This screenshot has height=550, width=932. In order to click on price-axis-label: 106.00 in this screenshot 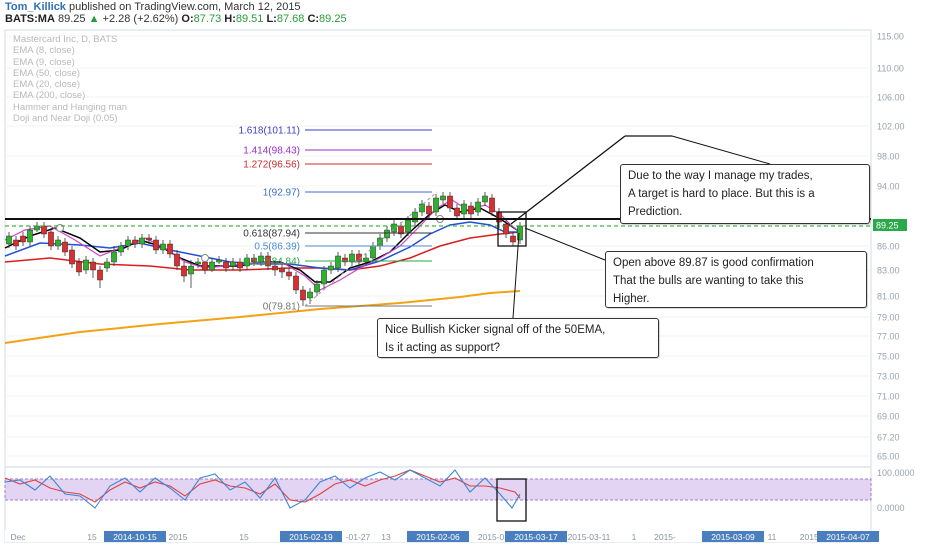, I will do `click(891, 98)`.